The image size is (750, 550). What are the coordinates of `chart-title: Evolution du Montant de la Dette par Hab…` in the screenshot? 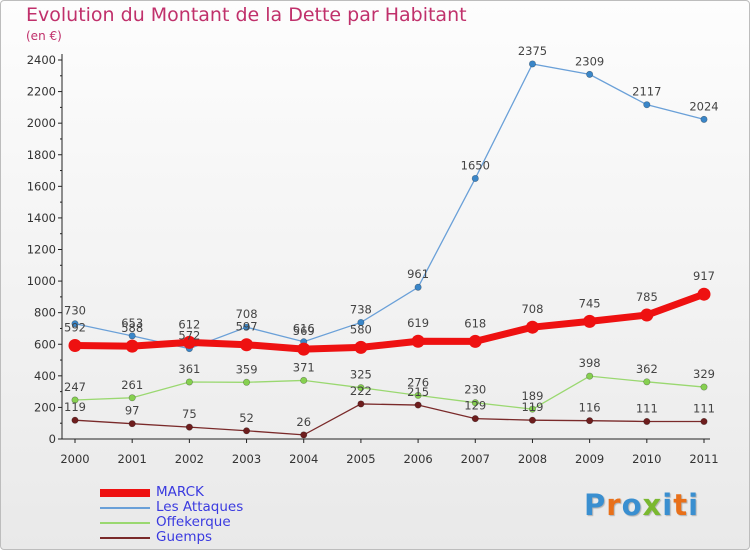 It's located at (246, 15).